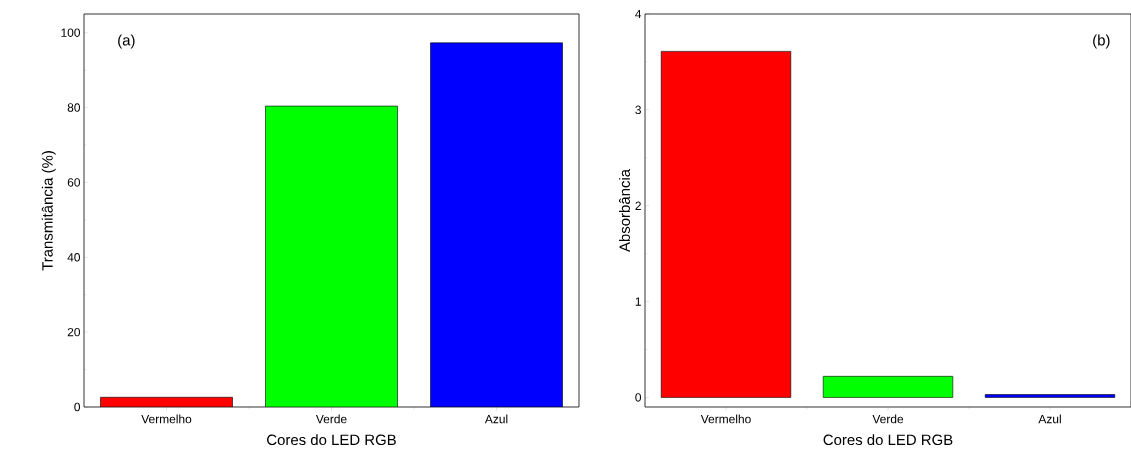 The height and width of the screenshot is (470, 1131). I want to click on y-axis-title: Absorbância, so click(624, 210).